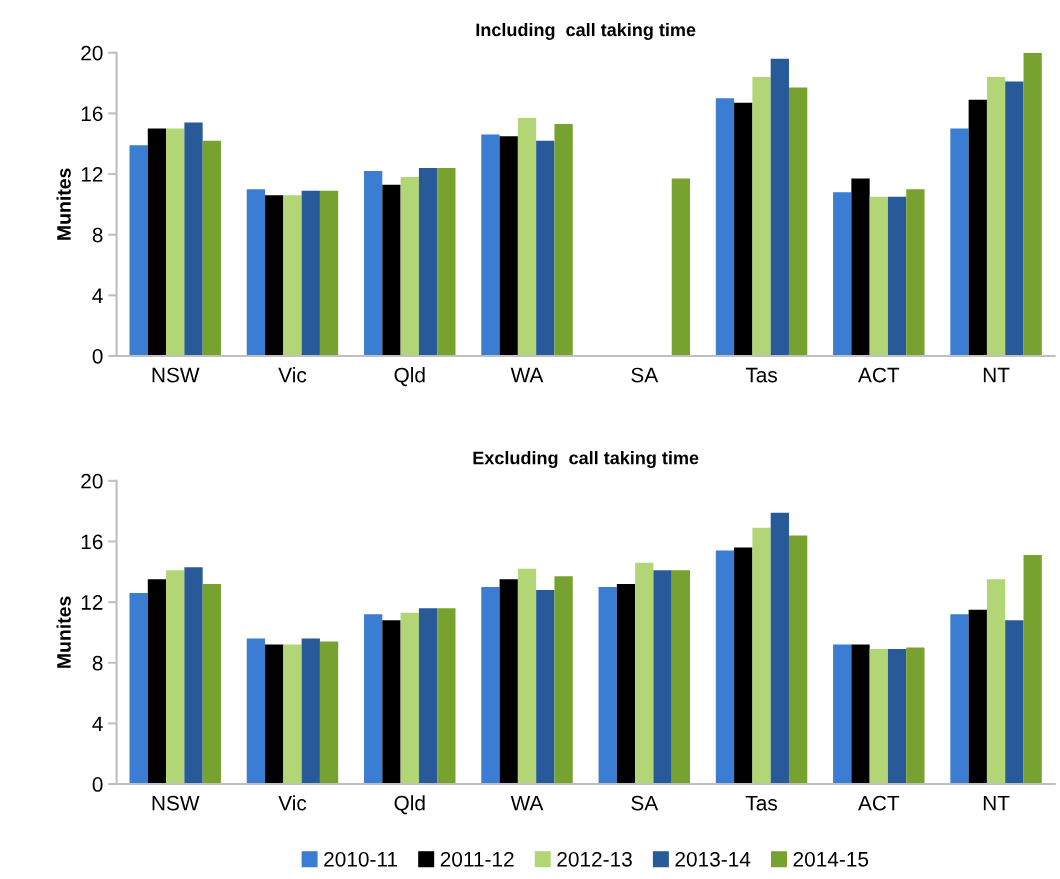 The height and width of the screenshot is (879, 1060). What do you see at coordinates (594, 859) in the screenshot?
I see `legend-label: 2012-13` at bounding box center [594, 859].